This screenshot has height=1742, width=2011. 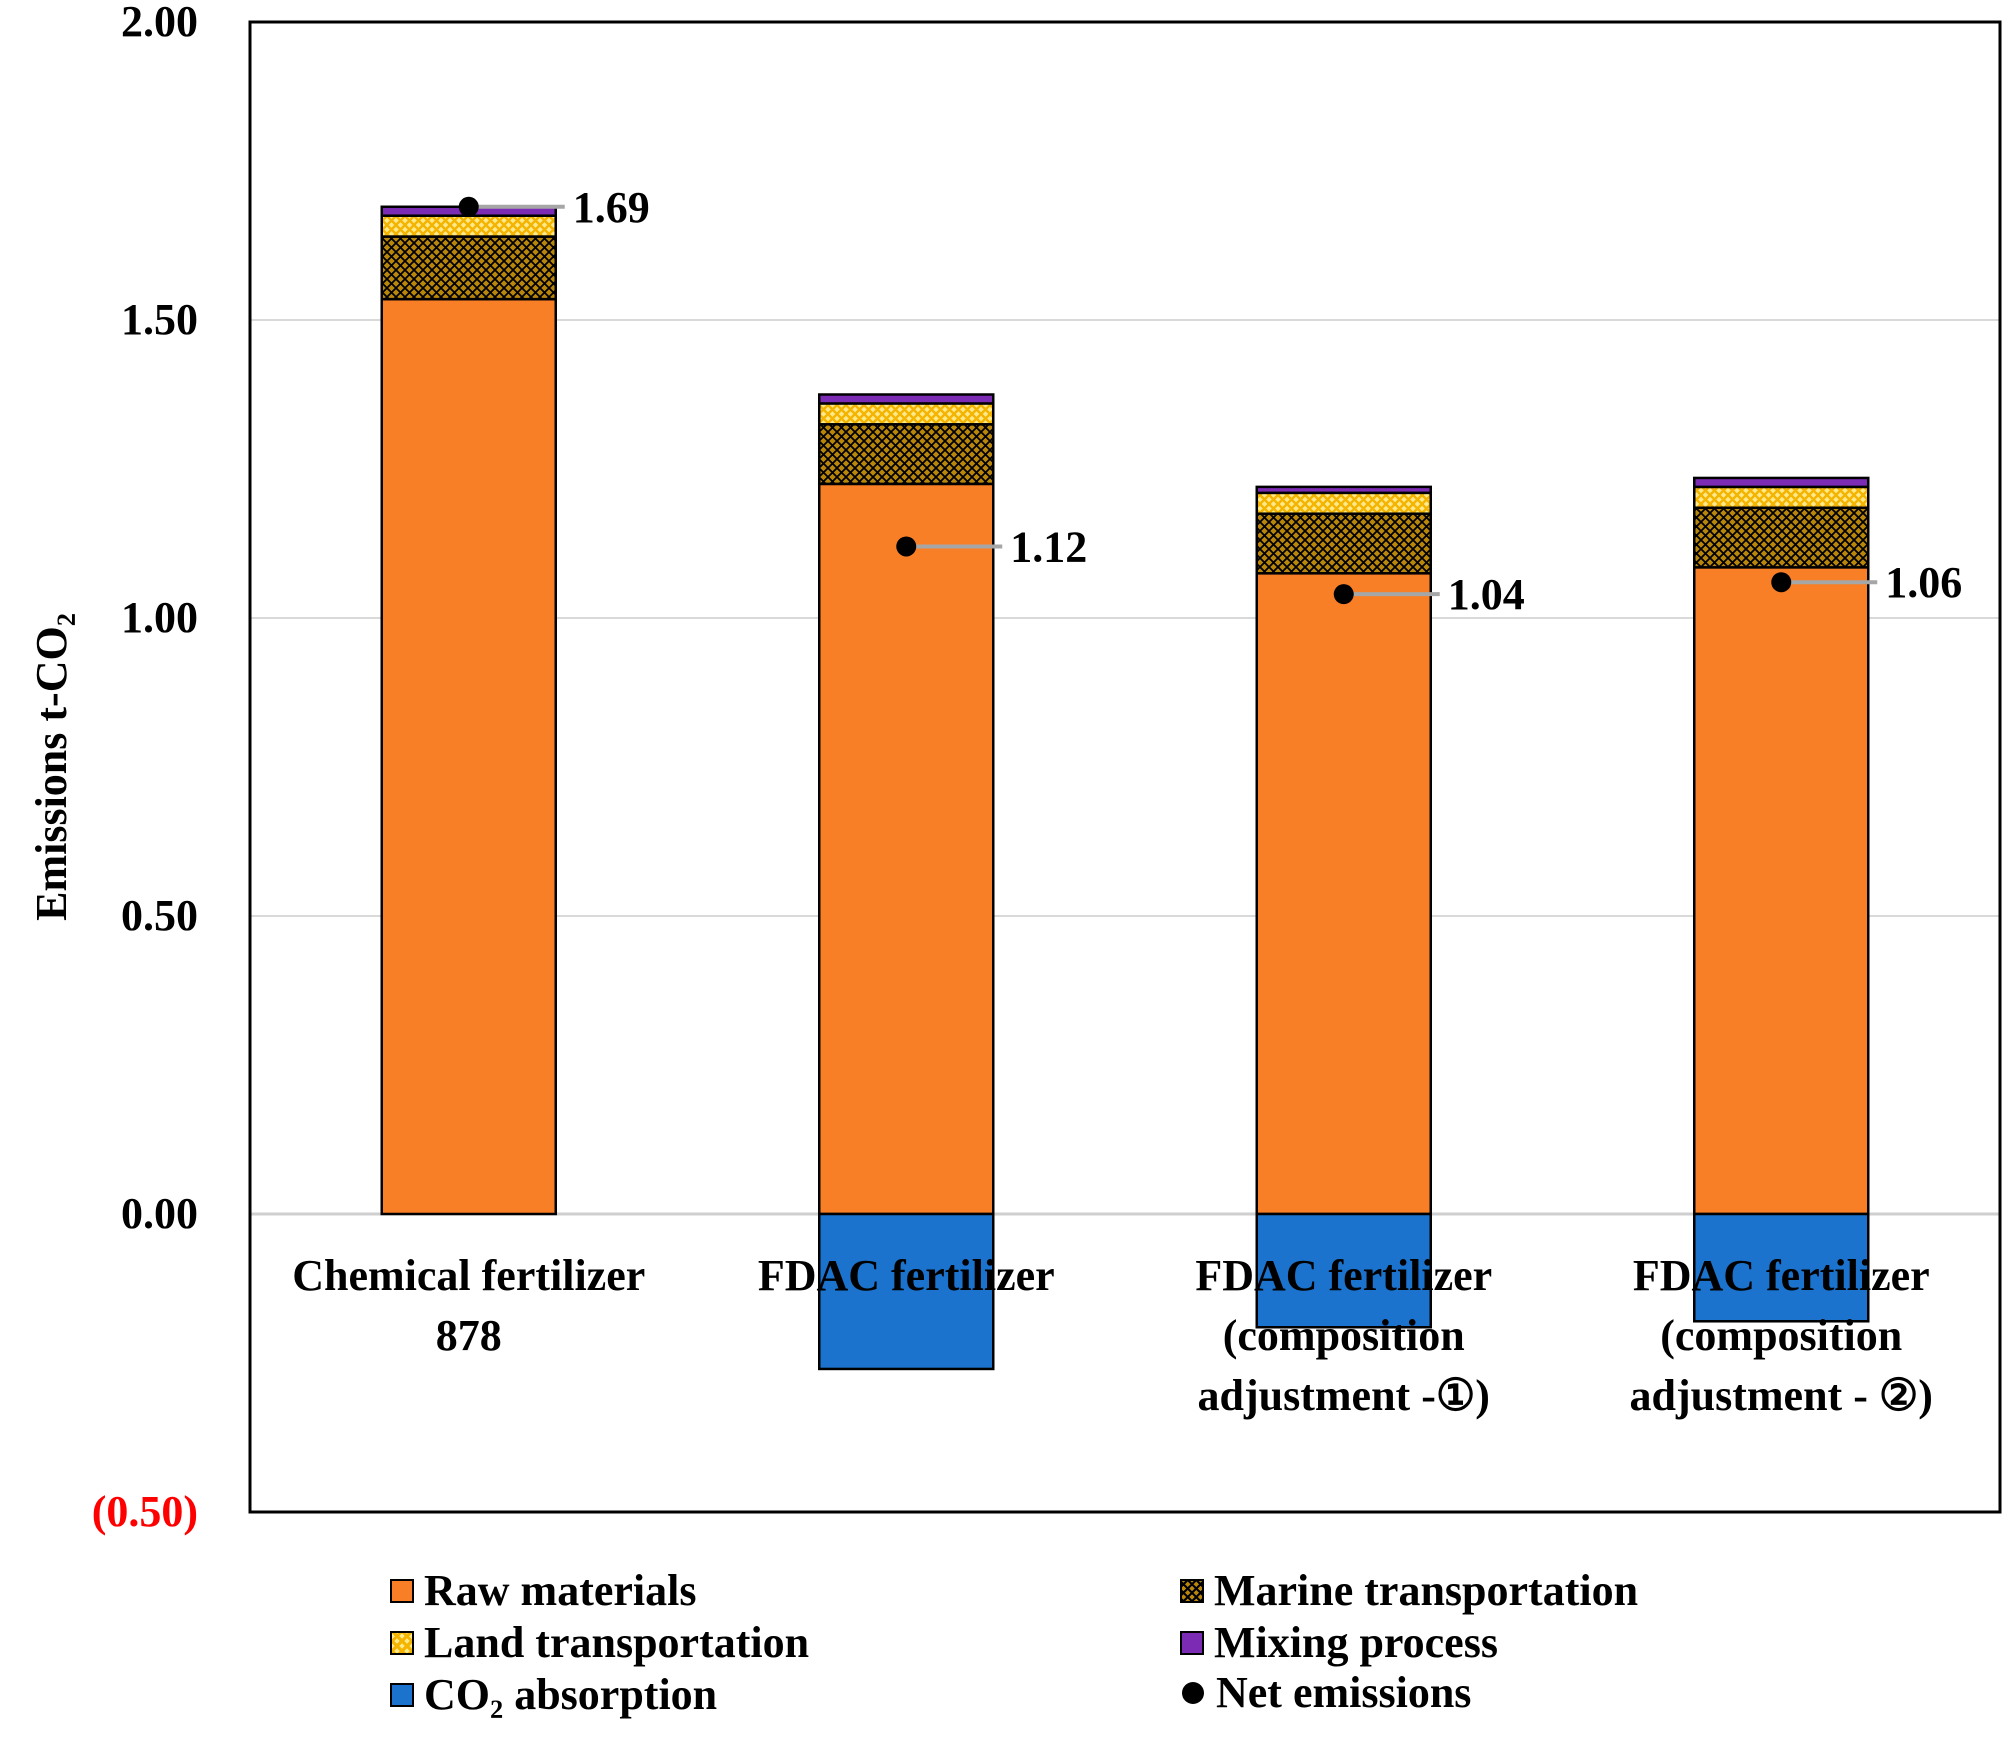 I want to click on legend-item-mixing-process: Mixing process, so click(x=1339, y=1642).